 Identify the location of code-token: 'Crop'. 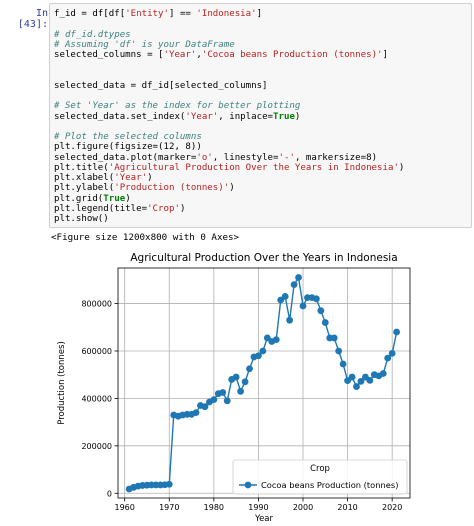
(163, 208).